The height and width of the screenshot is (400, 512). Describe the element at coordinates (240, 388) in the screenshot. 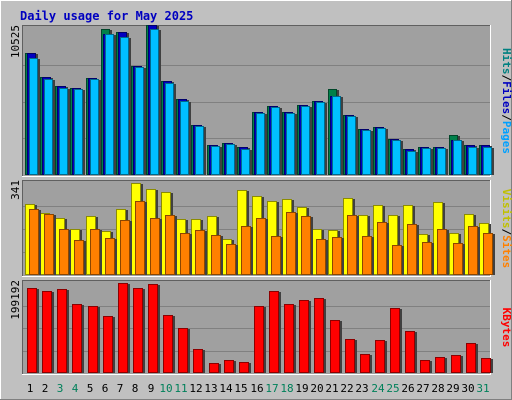

I see `day-label: 15` at that location.